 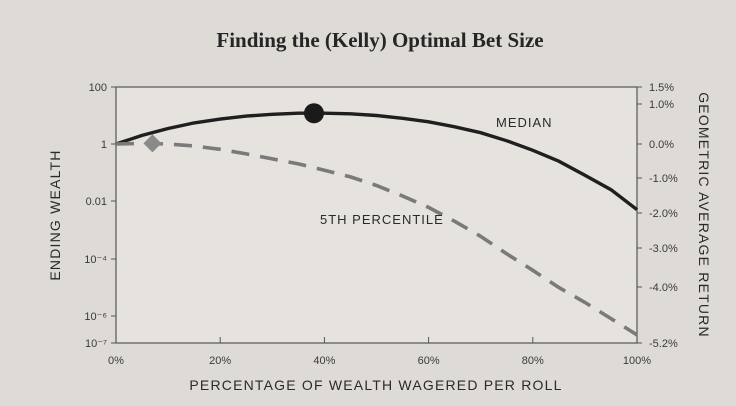 What do you see at coordinates (524, 122) in the screenshot?
I see `median-series-label: MEDIAN` at bounding box center [524, 122].